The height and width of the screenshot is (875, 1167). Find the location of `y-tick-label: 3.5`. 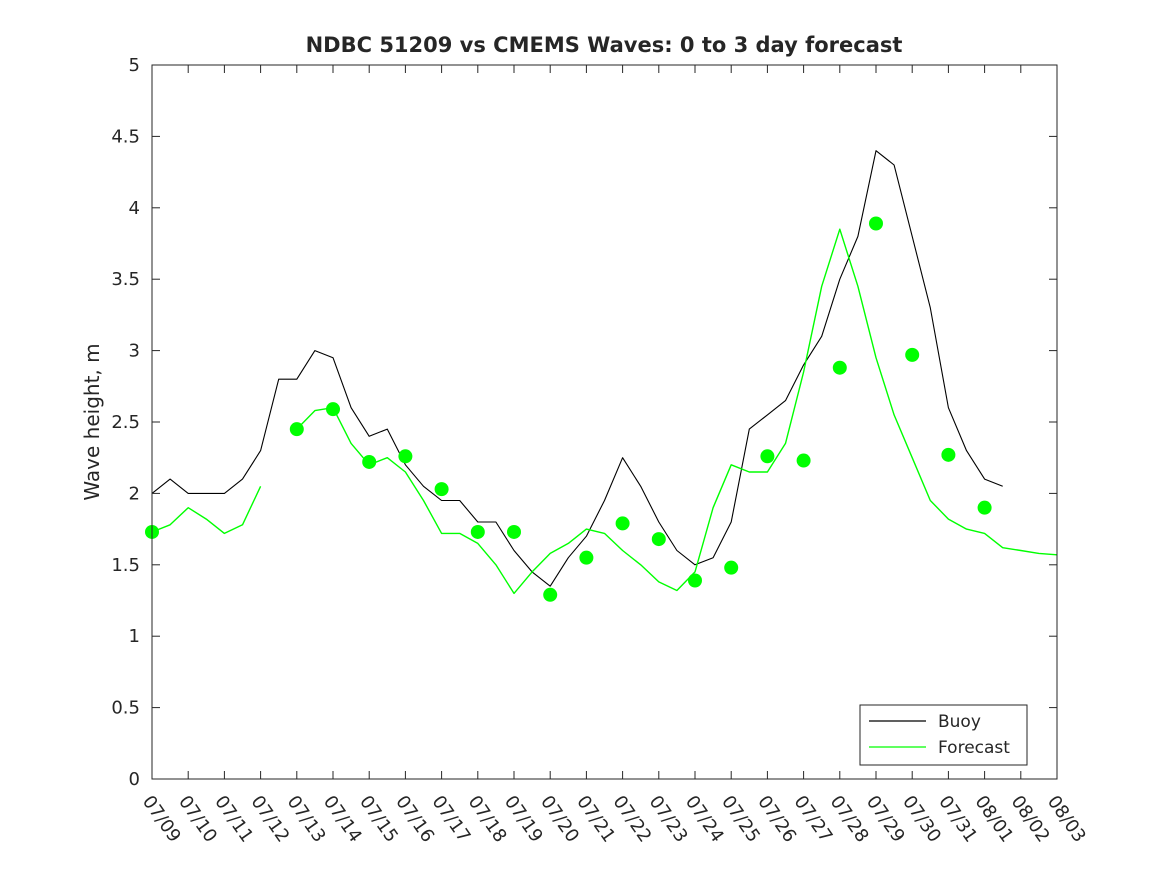

y-tick-label: 3.5 is located at coordinates (125, 279).